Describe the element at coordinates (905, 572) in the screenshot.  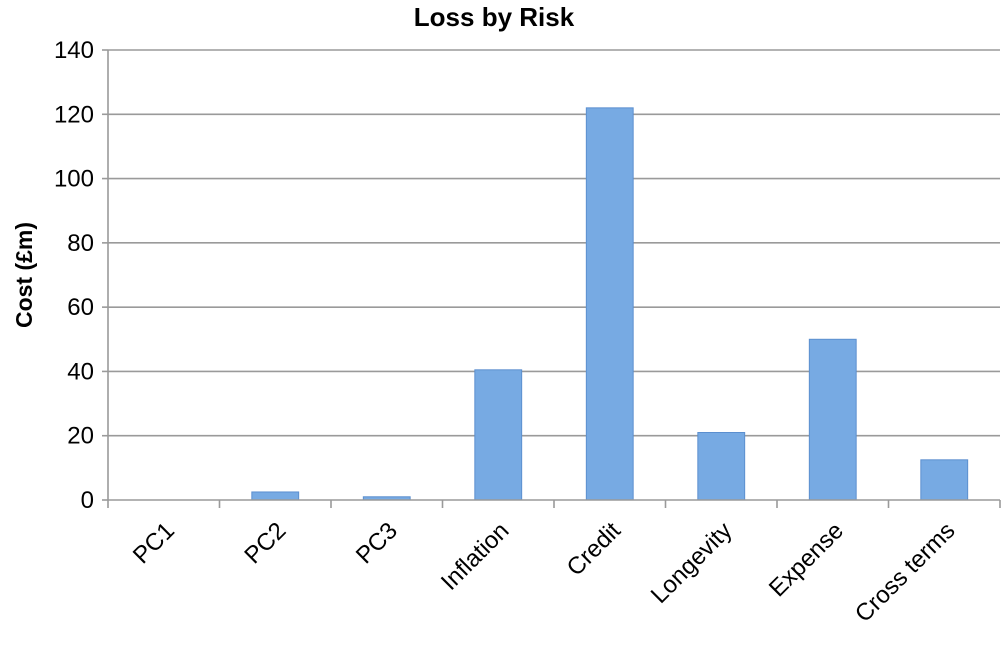
I see `x-tick-label: Cross terms` at that location.